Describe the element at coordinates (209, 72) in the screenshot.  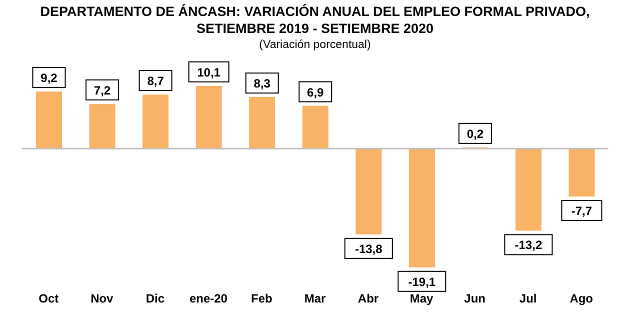
I see `data-label: 10,1` at that location.